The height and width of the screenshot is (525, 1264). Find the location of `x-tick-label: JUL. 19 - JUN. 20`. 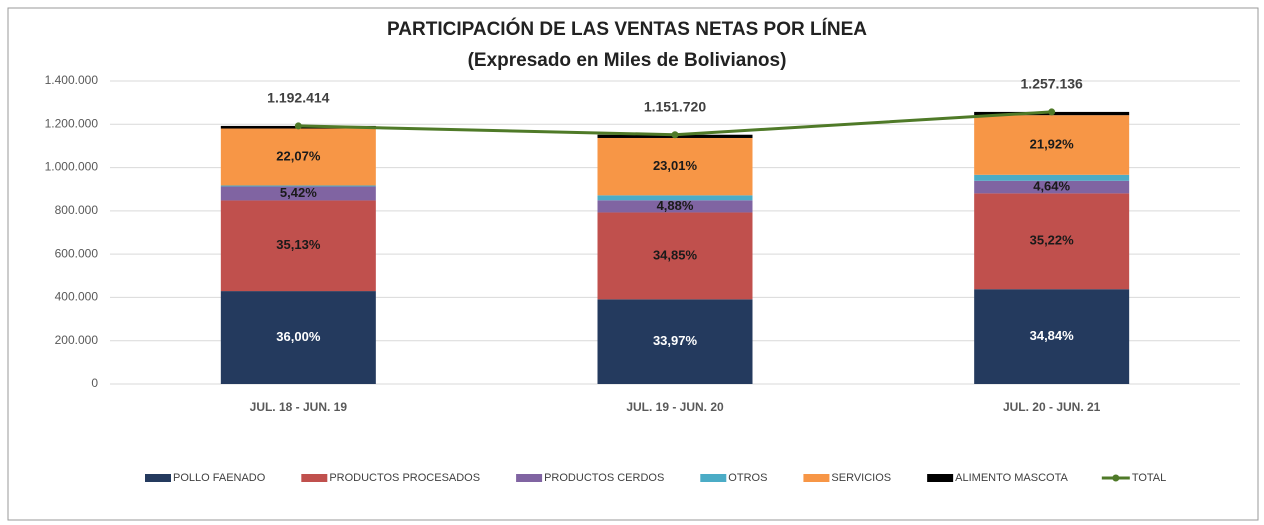

x-tick-label: JUL. 19 - JUN. 20 is located at coordinates (675, 407).